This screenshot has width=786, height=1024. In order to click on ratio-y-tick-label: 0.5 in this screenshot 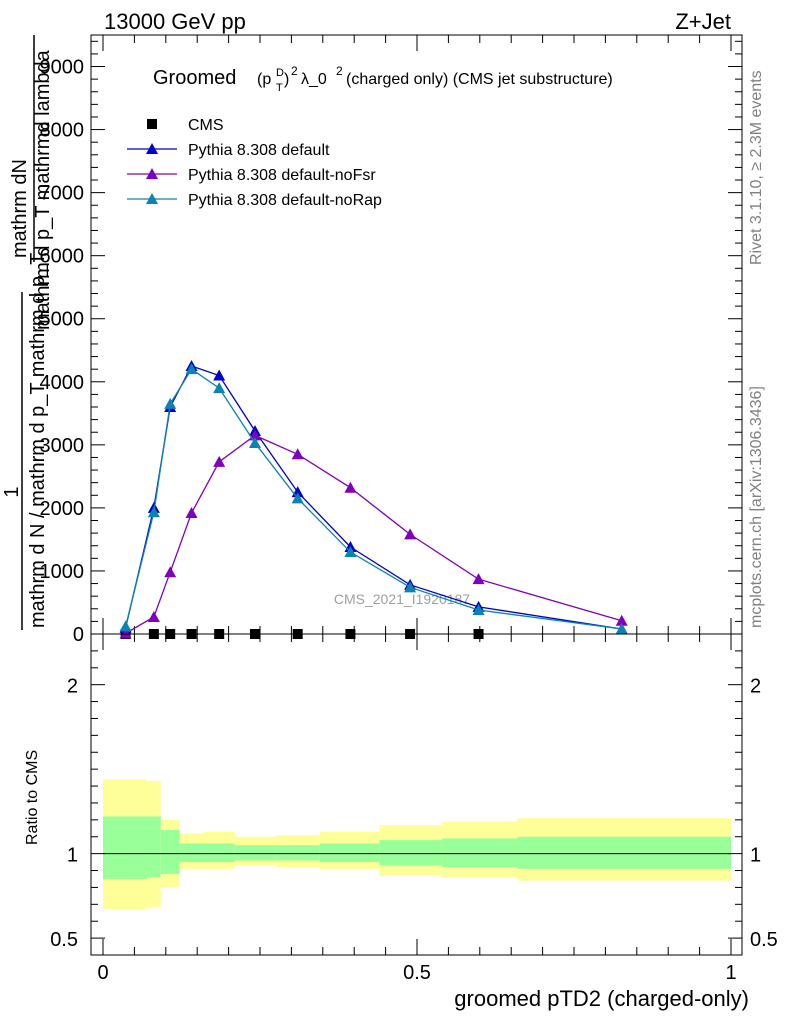, I will do `click(64, 940)`.